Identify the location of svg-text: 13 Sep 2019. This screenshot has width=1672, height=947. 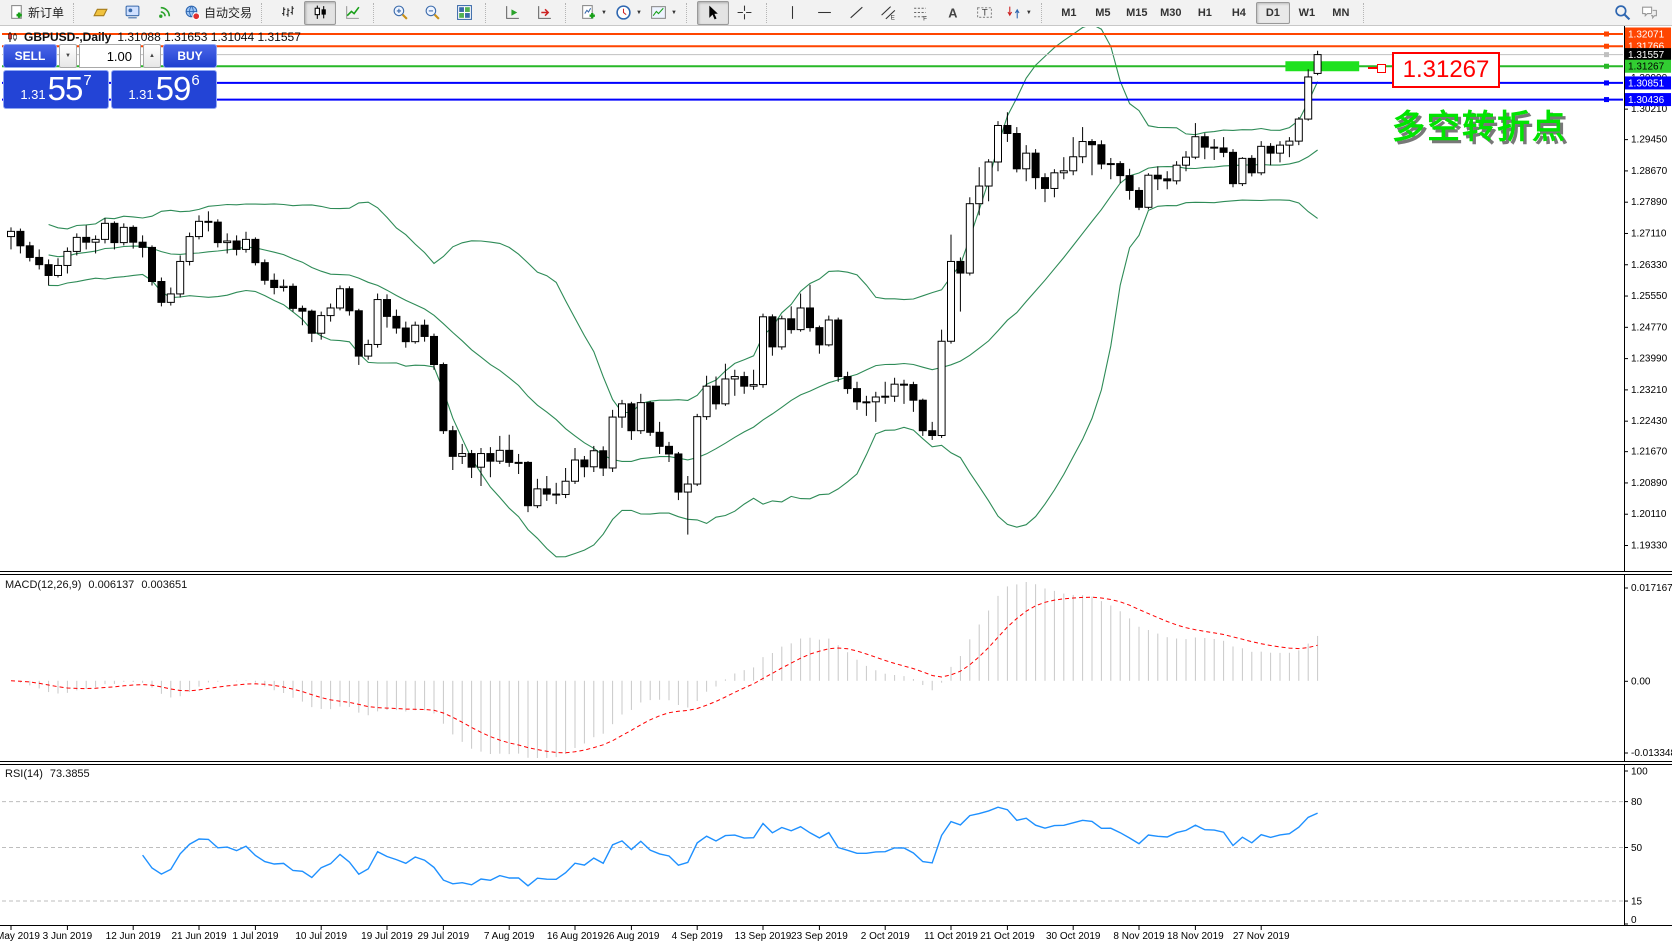
(763, 936).